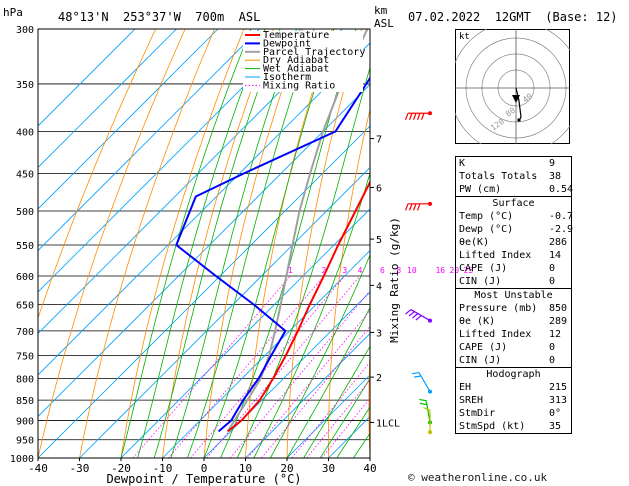 The height and width of the screenshot is (486, 629). I want to click on km-tick-label: 7, so click(379, 140).